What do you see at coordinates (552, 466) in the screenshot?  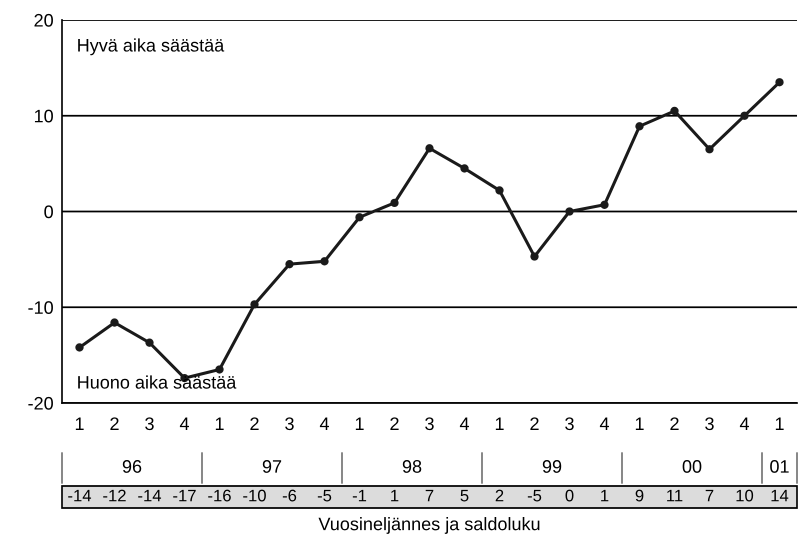 I see `text: 99` at bounding box center [552, 466].